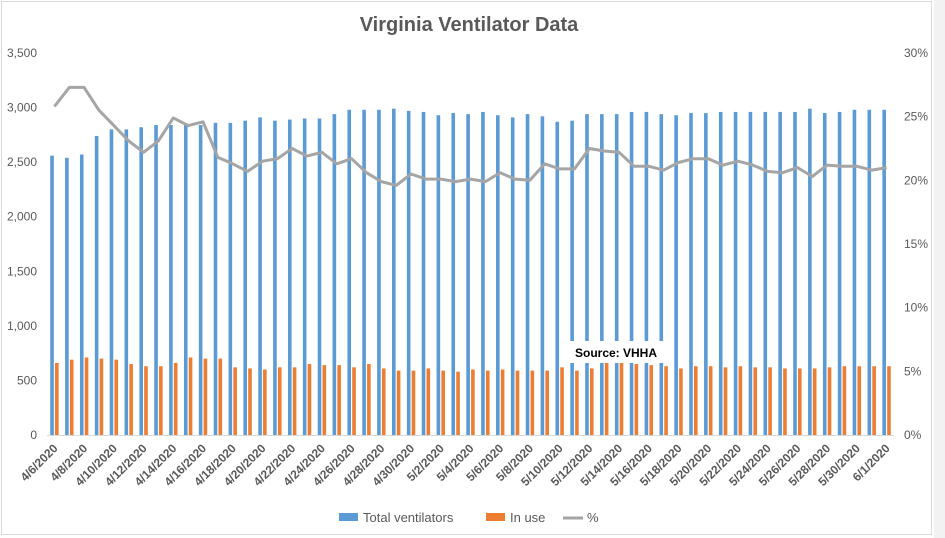  Describe the element at coordinates (22, 108) in the screenshot. I see `left-axis-tick-label: 3,000` at that location.